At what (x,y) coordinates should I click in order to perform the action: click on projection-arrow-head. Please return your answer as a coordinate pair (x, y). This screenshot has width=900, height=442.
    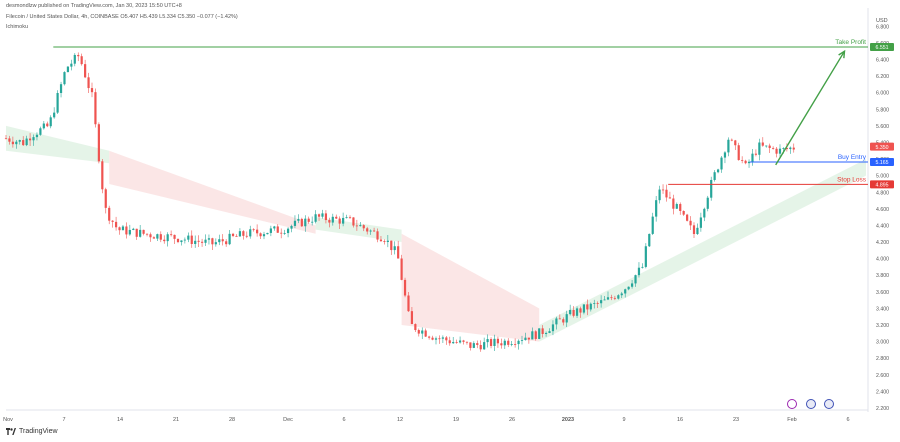
    Looking at the image, I should click on (842, 54).